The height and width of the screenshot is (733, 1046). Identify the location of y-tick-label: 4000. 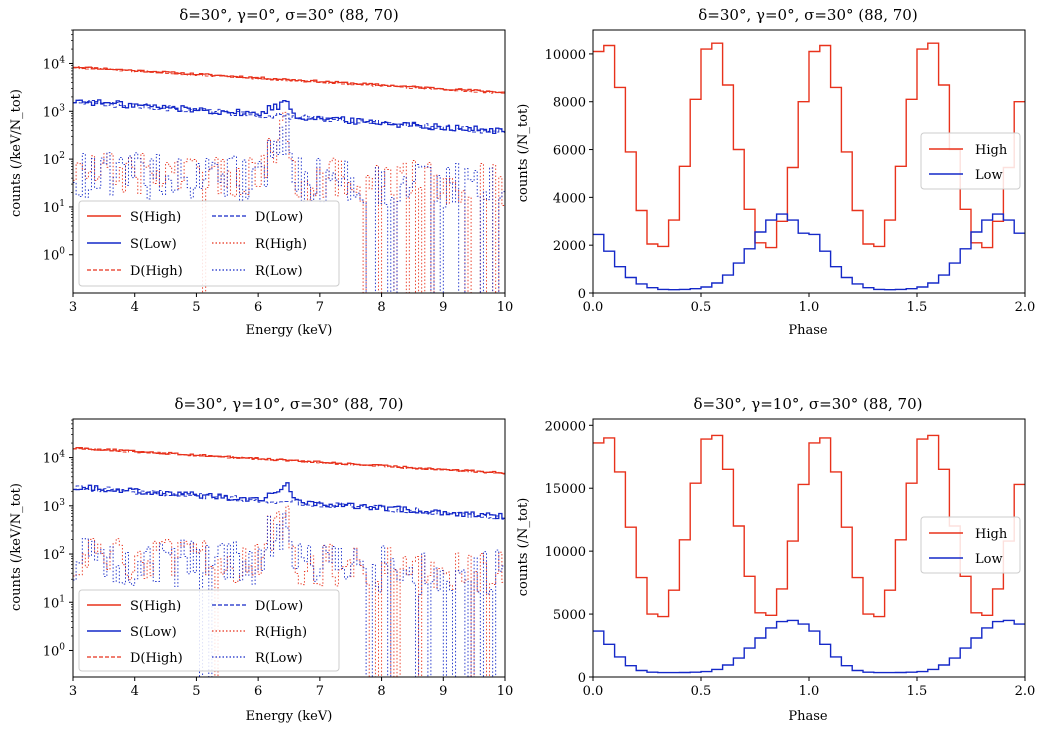
(569, 198).